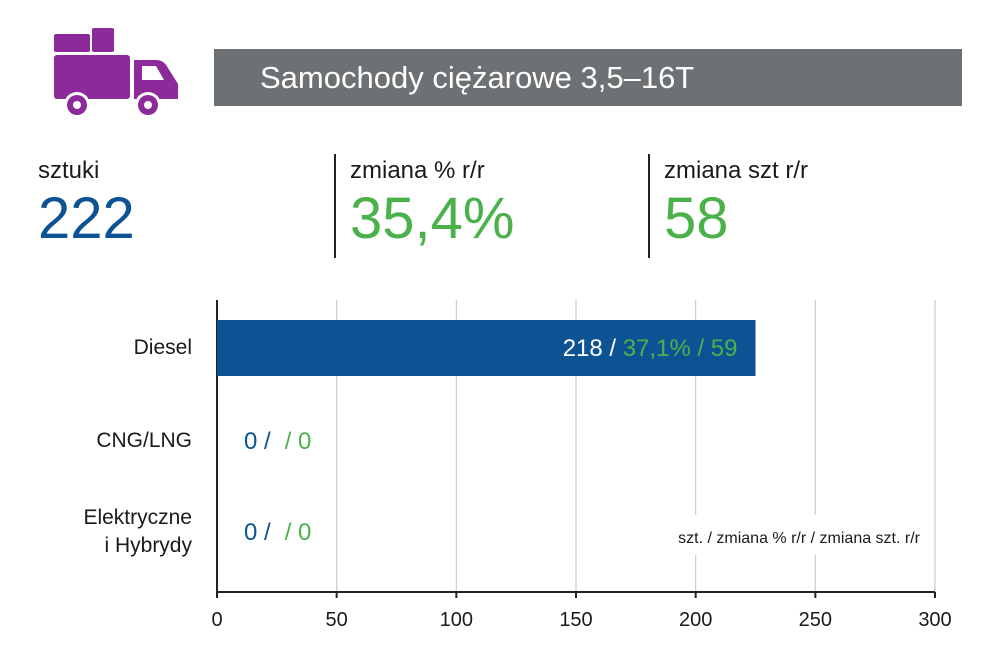 The height and width of the screenshot is (659, 1002). Describe the element at coordinates (456, 620) in the screenshot. I see `x-tick-label: 100` at that location.